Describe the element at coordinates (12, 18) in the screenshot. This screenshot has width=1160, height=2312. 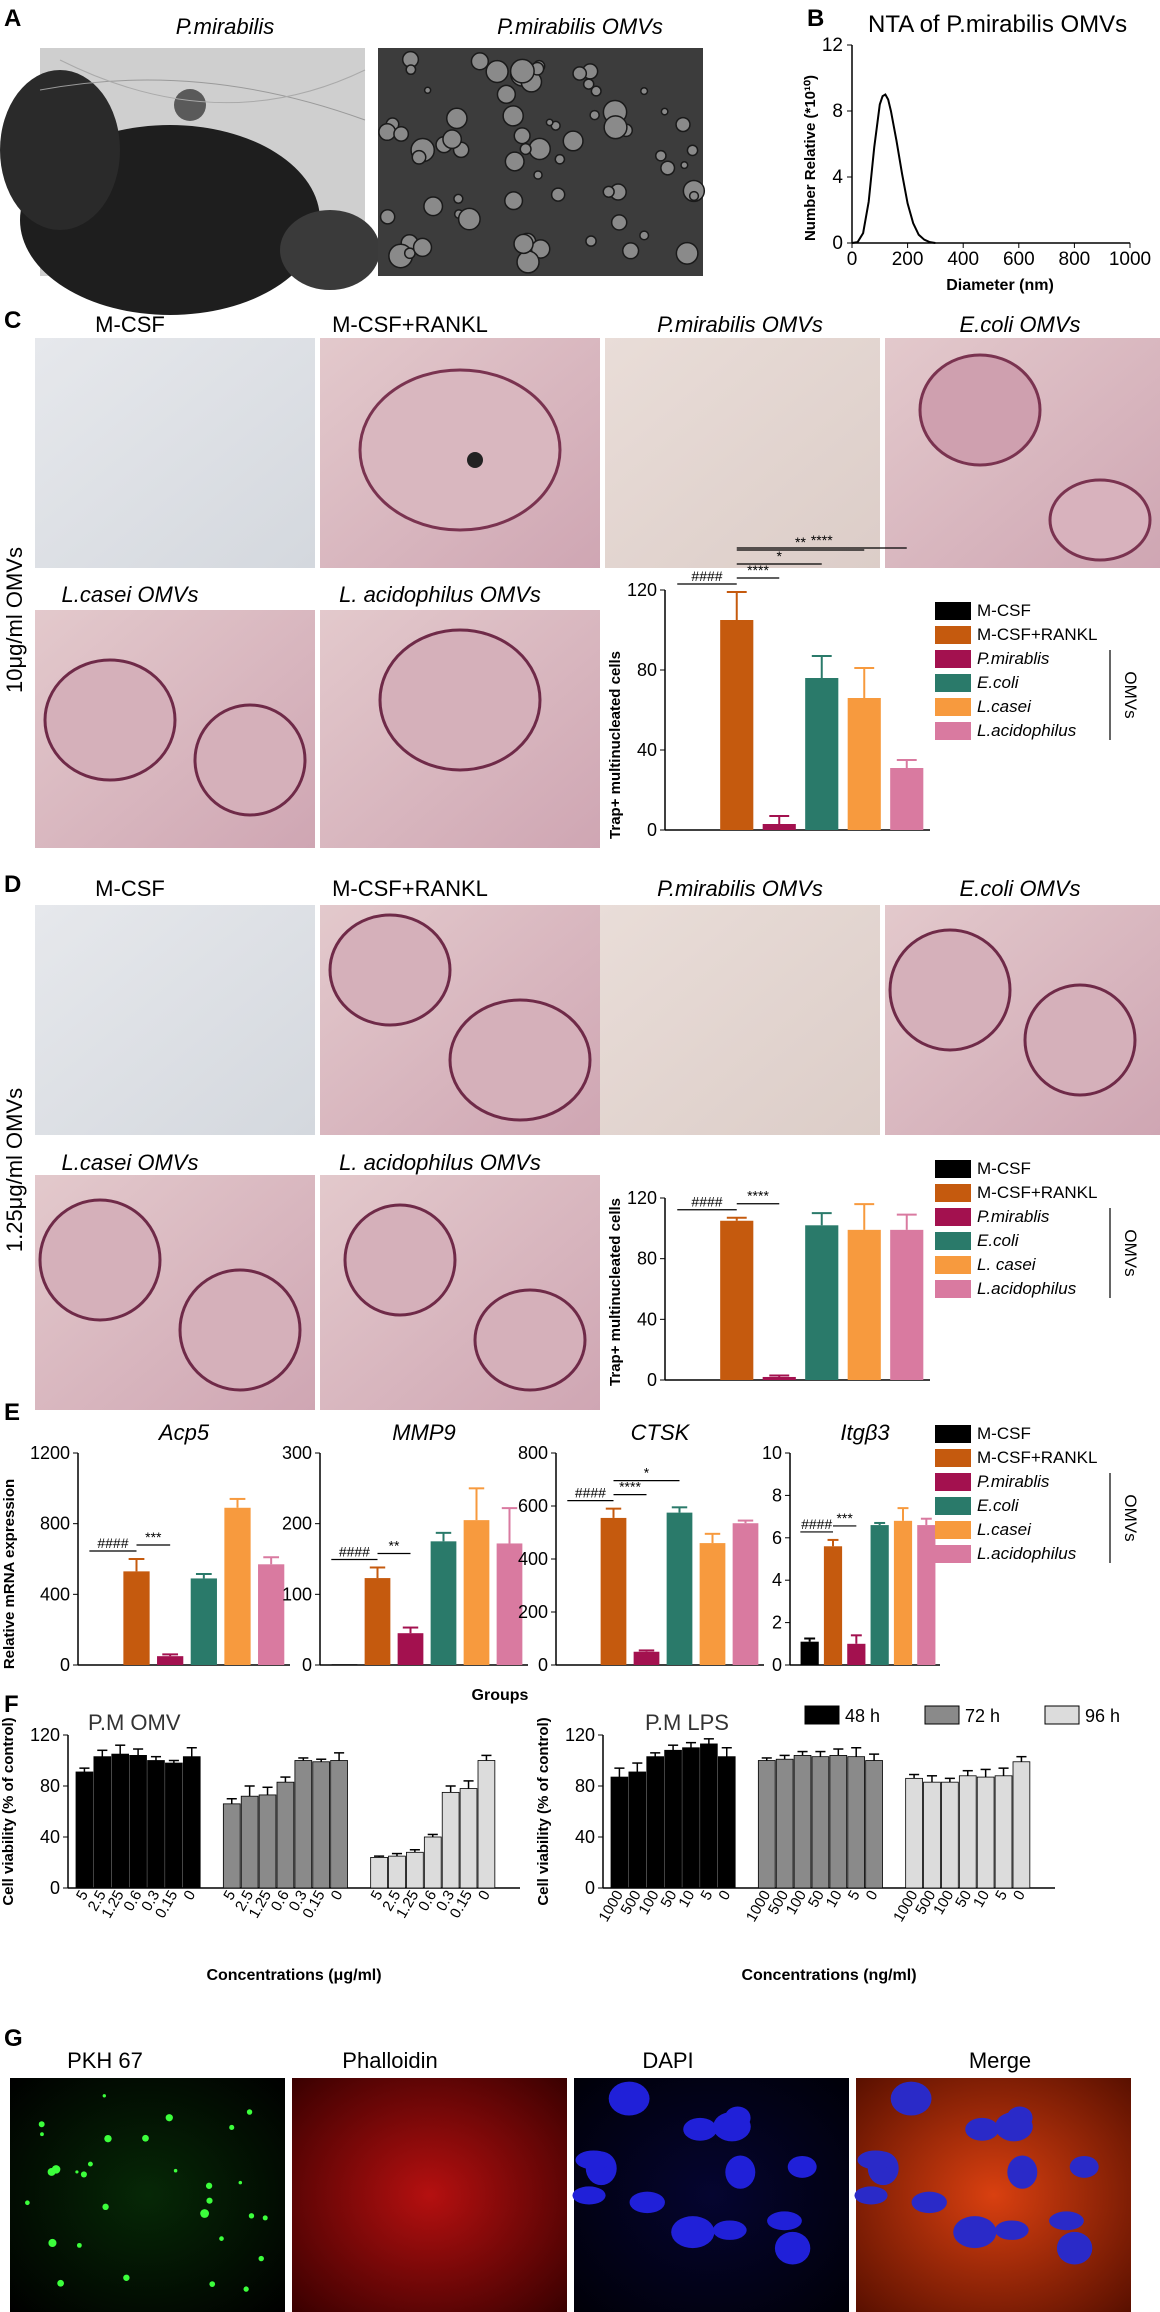
I see `panel-letter-a: A` at that location.